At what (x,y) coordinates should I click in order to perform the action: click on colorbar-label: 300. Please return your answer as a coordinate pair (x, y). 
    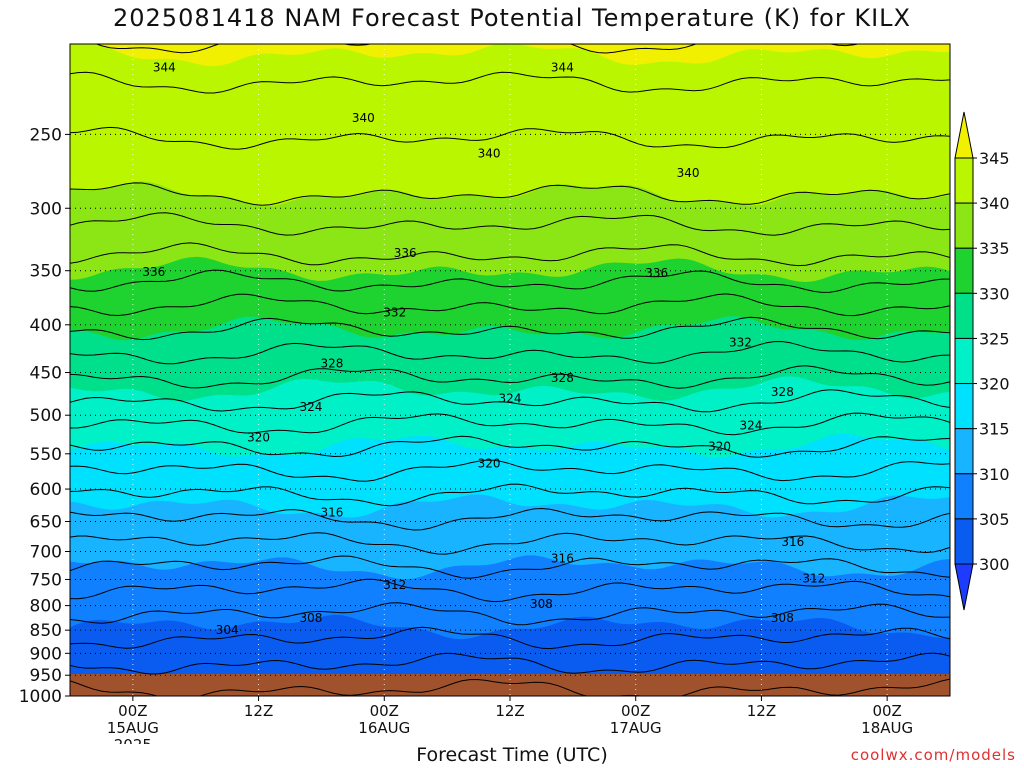
    Looking at the image, I should click on (994, 564).